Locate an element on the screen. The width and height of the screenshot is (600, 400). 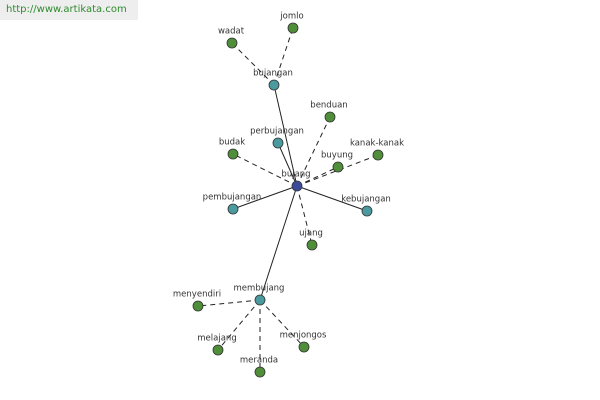
node-label: kanak-kanak is located at coordinates (377, 144).